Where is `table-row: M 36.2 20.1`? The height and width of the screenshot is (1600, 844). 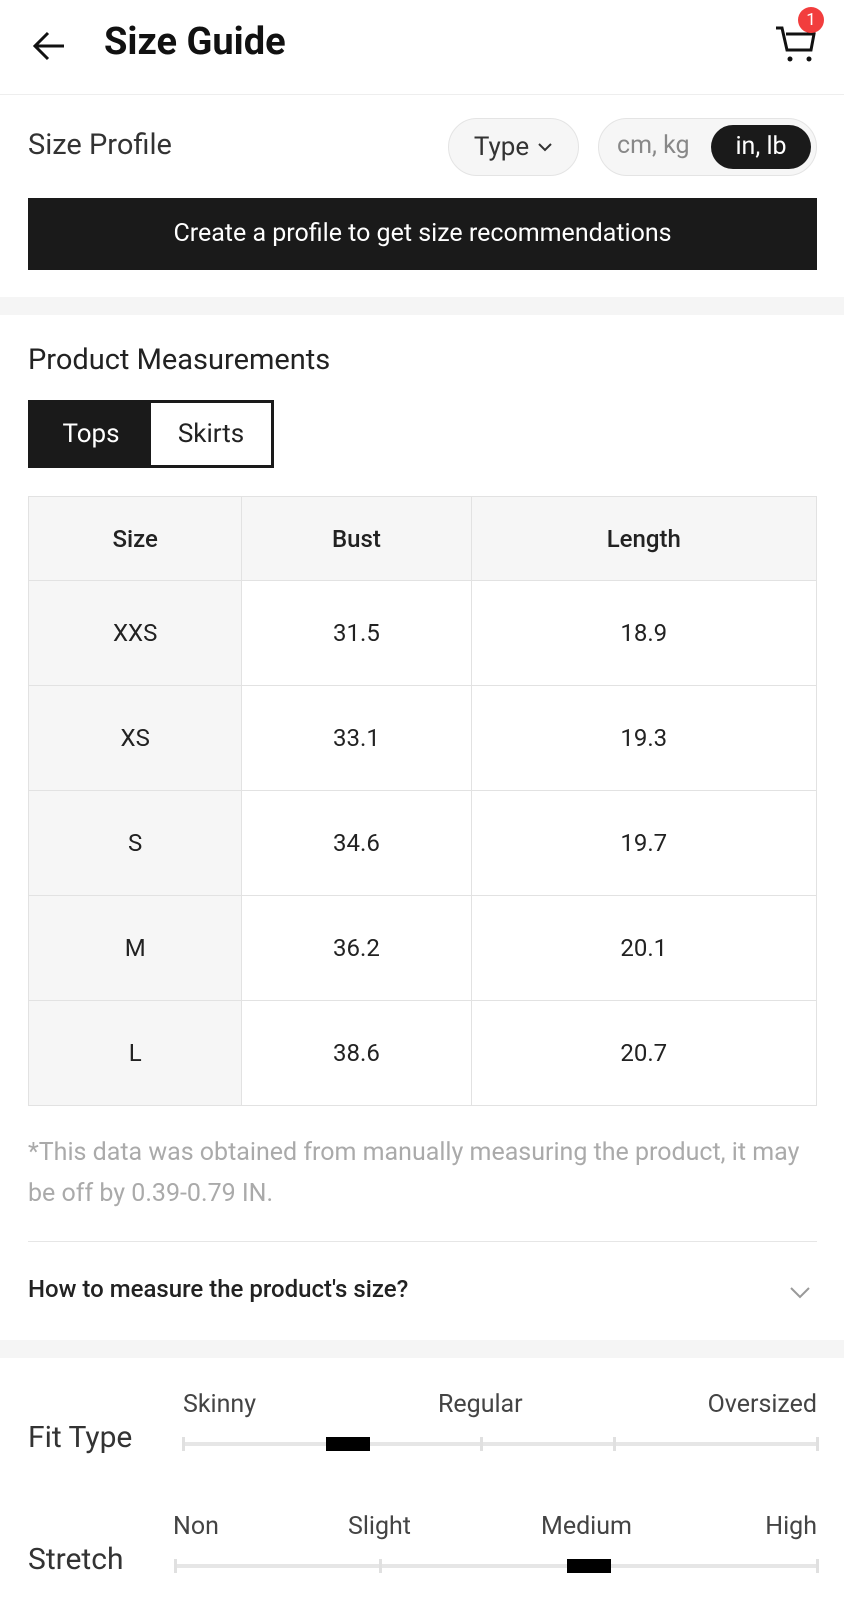
table-row: M 36.2 20.1 is located at coordinates (422, 948).